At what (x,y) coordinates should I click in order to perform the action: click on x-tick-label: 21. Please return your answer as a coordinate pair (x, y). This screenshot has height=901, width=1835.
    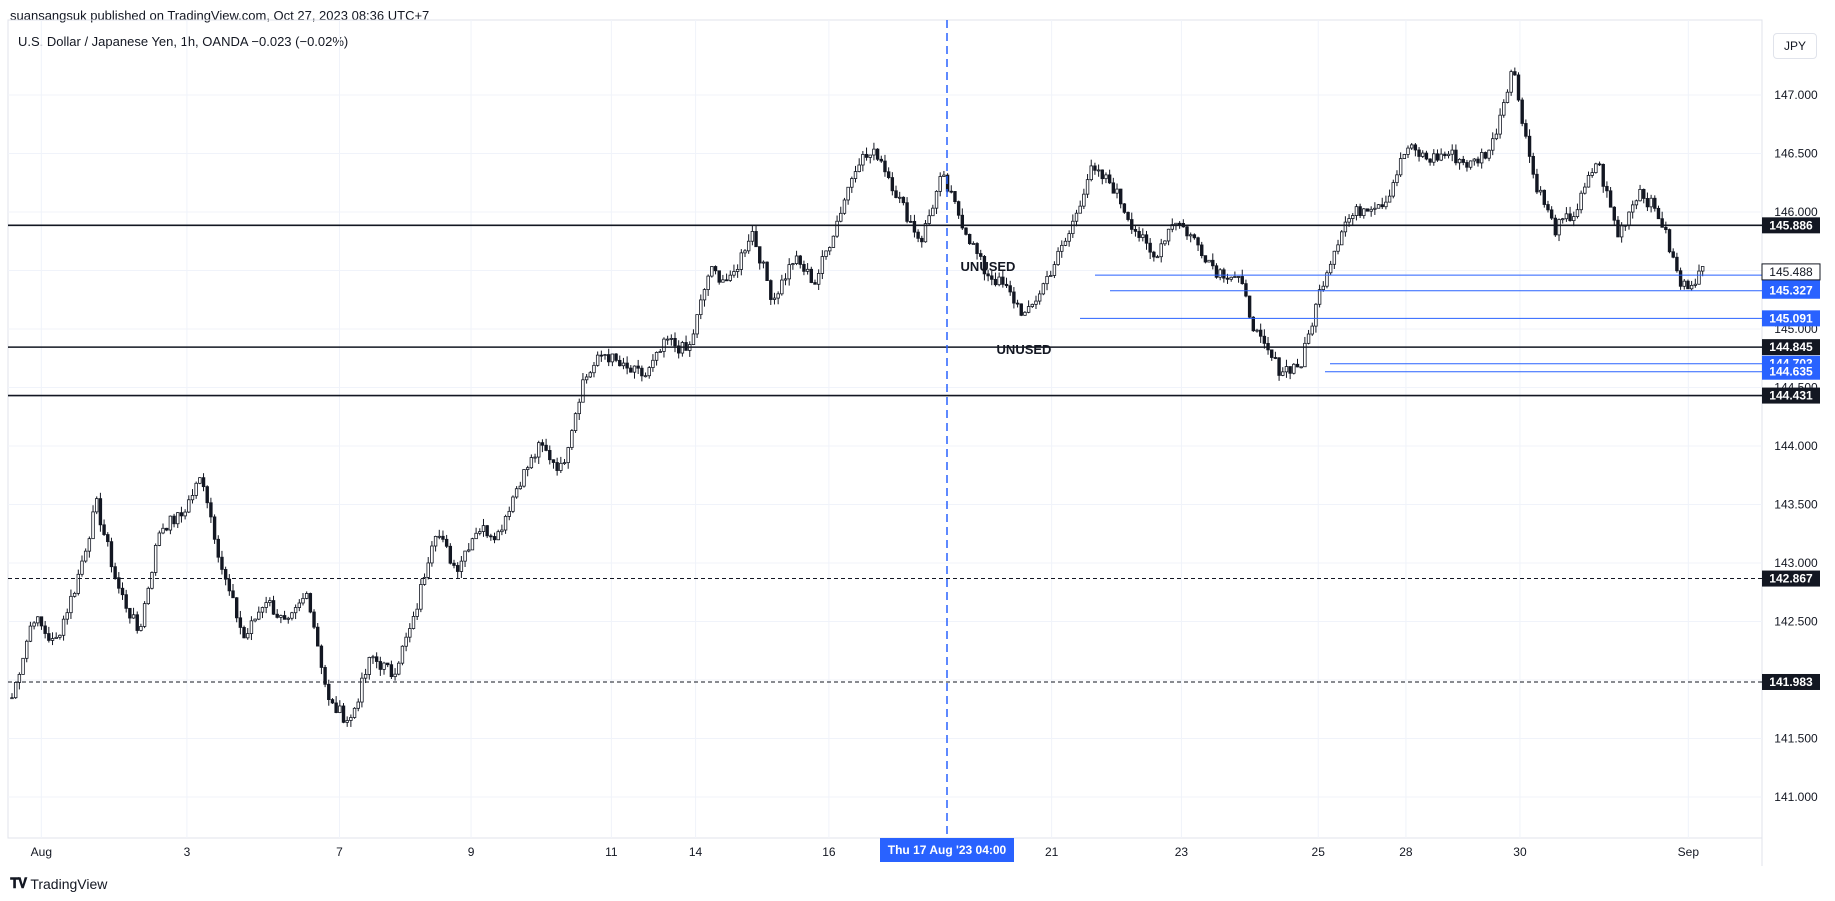
    Looking at the image, I should click on (1052, 852).